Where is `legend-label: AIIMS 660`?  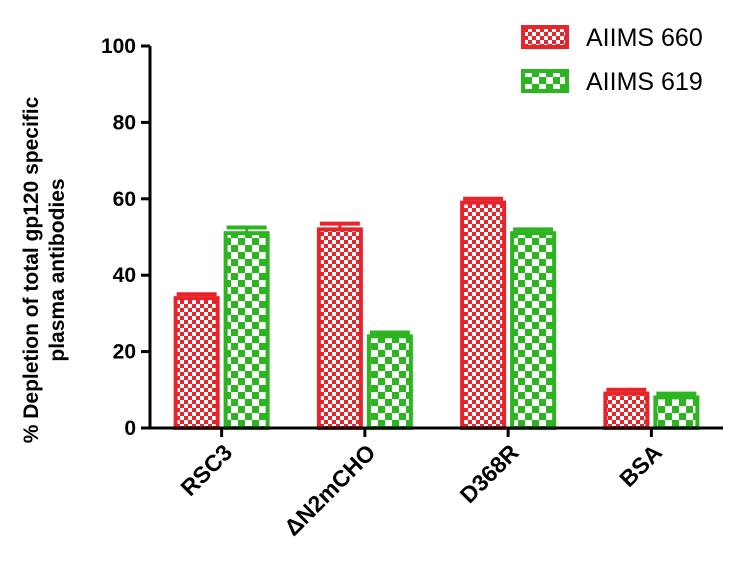
legend-label: AIIMS 660 is located at coordinates (644, 38).